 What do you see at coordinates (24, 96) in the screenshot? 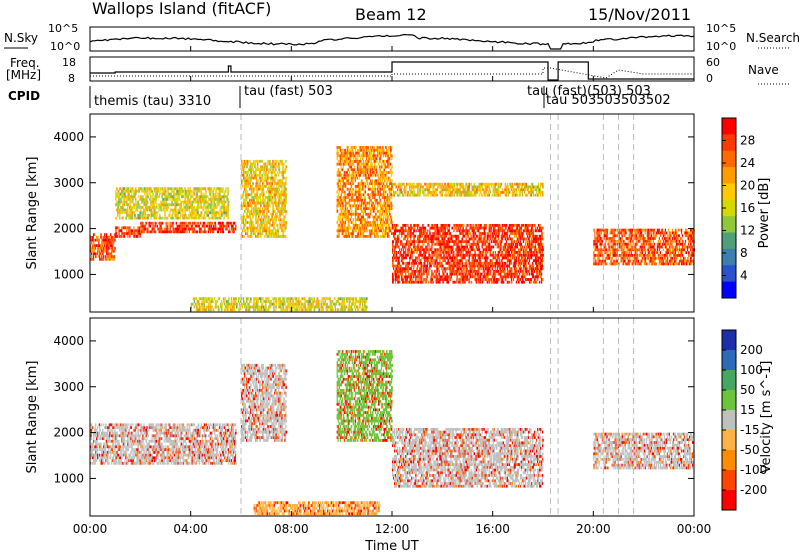
I see `cpid-label: CPID` at bounding box center [24, 96].